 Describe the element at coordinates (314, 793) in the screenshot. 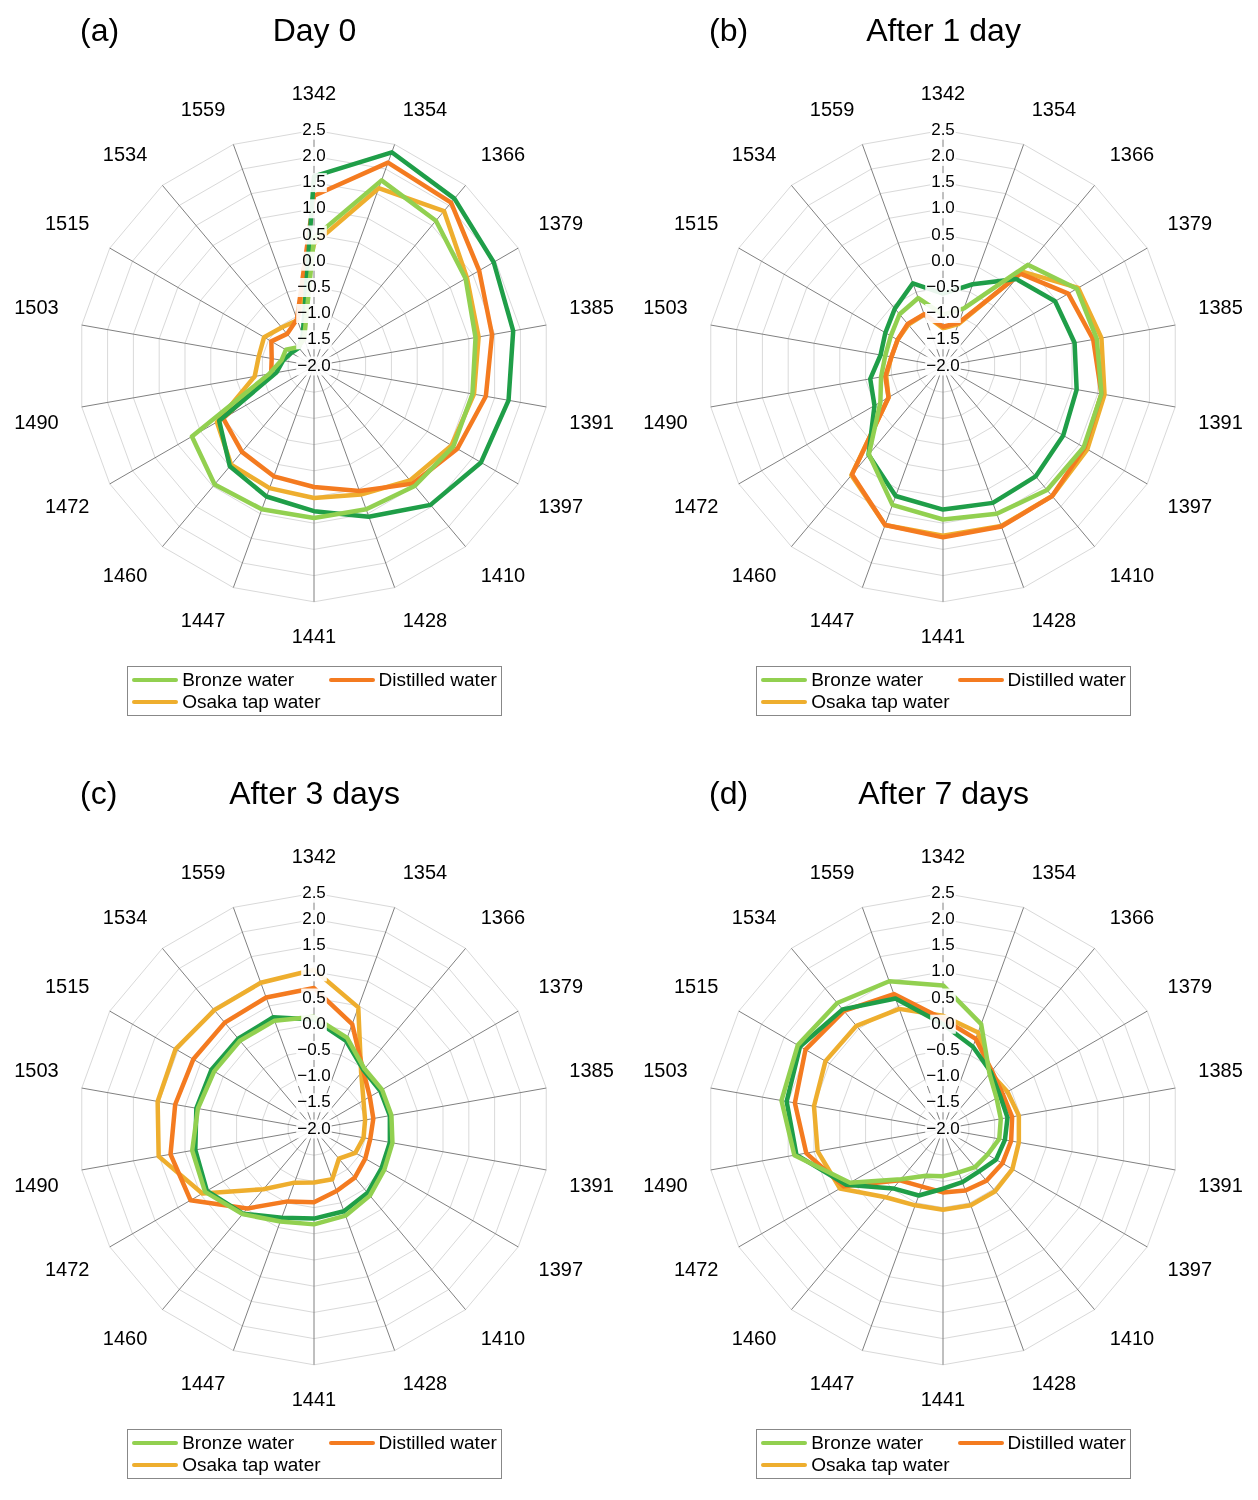

I see `chart-title: After 3 days` at that location.